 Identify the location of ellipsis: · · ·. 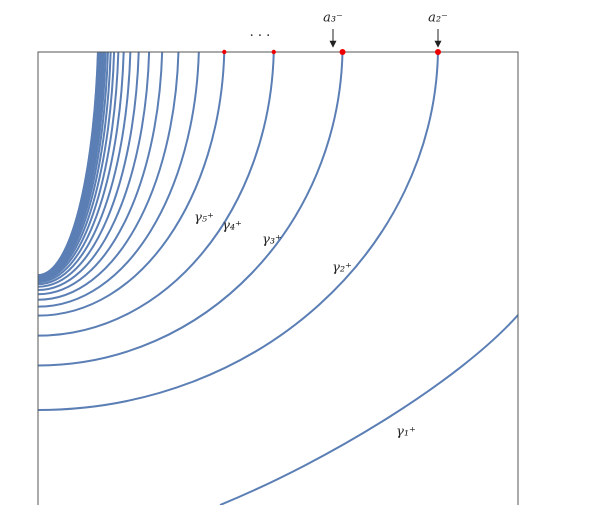
(260, 36).